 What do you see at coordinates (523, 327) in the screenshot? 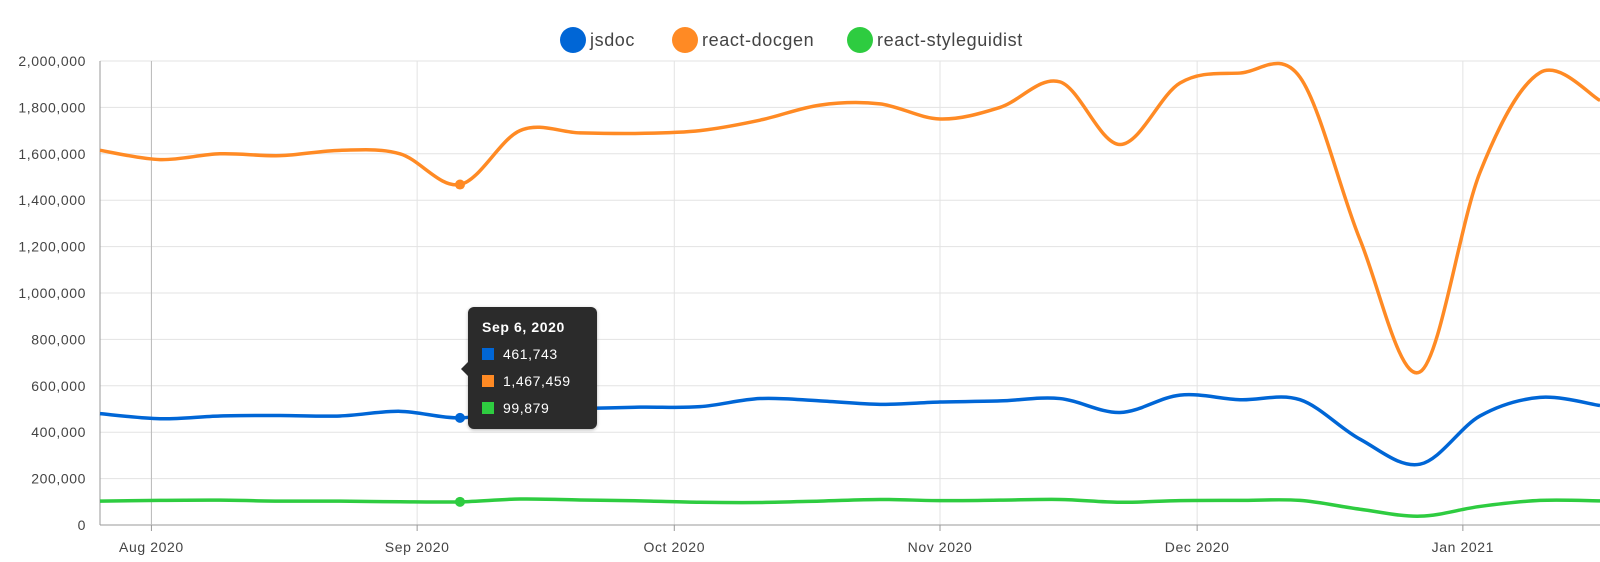
I see `tooltip-date: Sep 6, 2020` at bounding box center [523, 327].